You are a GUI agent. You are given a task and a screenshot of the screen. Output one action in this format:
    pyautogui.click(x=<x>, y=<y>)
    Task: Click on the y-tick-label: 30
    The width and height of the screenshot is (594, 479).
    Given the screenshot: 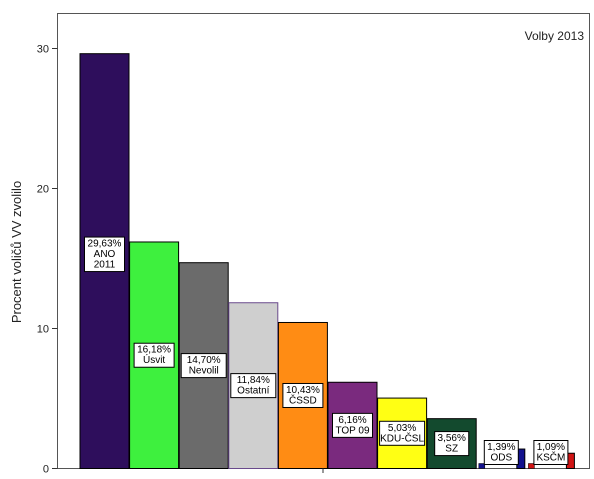 What is the action you would take?
    pyautogui.click(x=43, y=50)
    